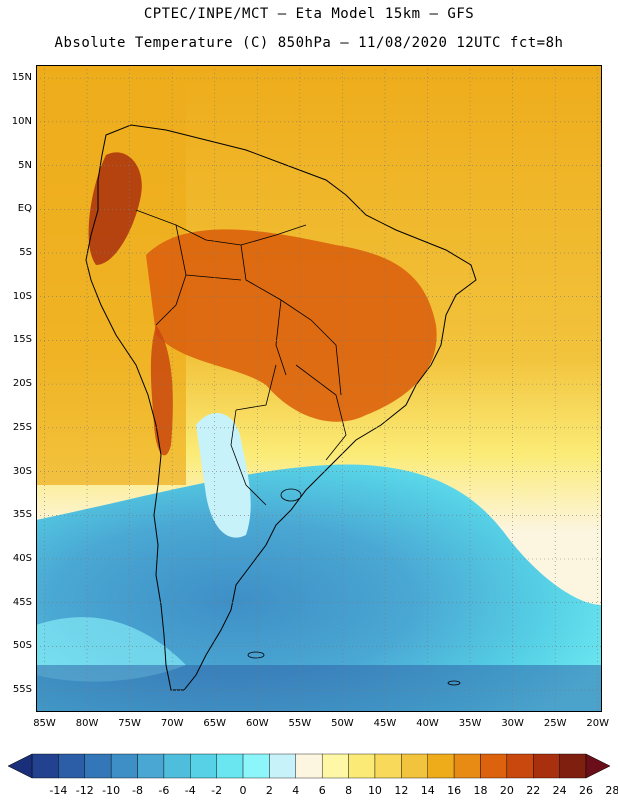  Describe the element at coordinates (480, 790) in the screenshot. I see `legend-tick-label: 18` at that location.